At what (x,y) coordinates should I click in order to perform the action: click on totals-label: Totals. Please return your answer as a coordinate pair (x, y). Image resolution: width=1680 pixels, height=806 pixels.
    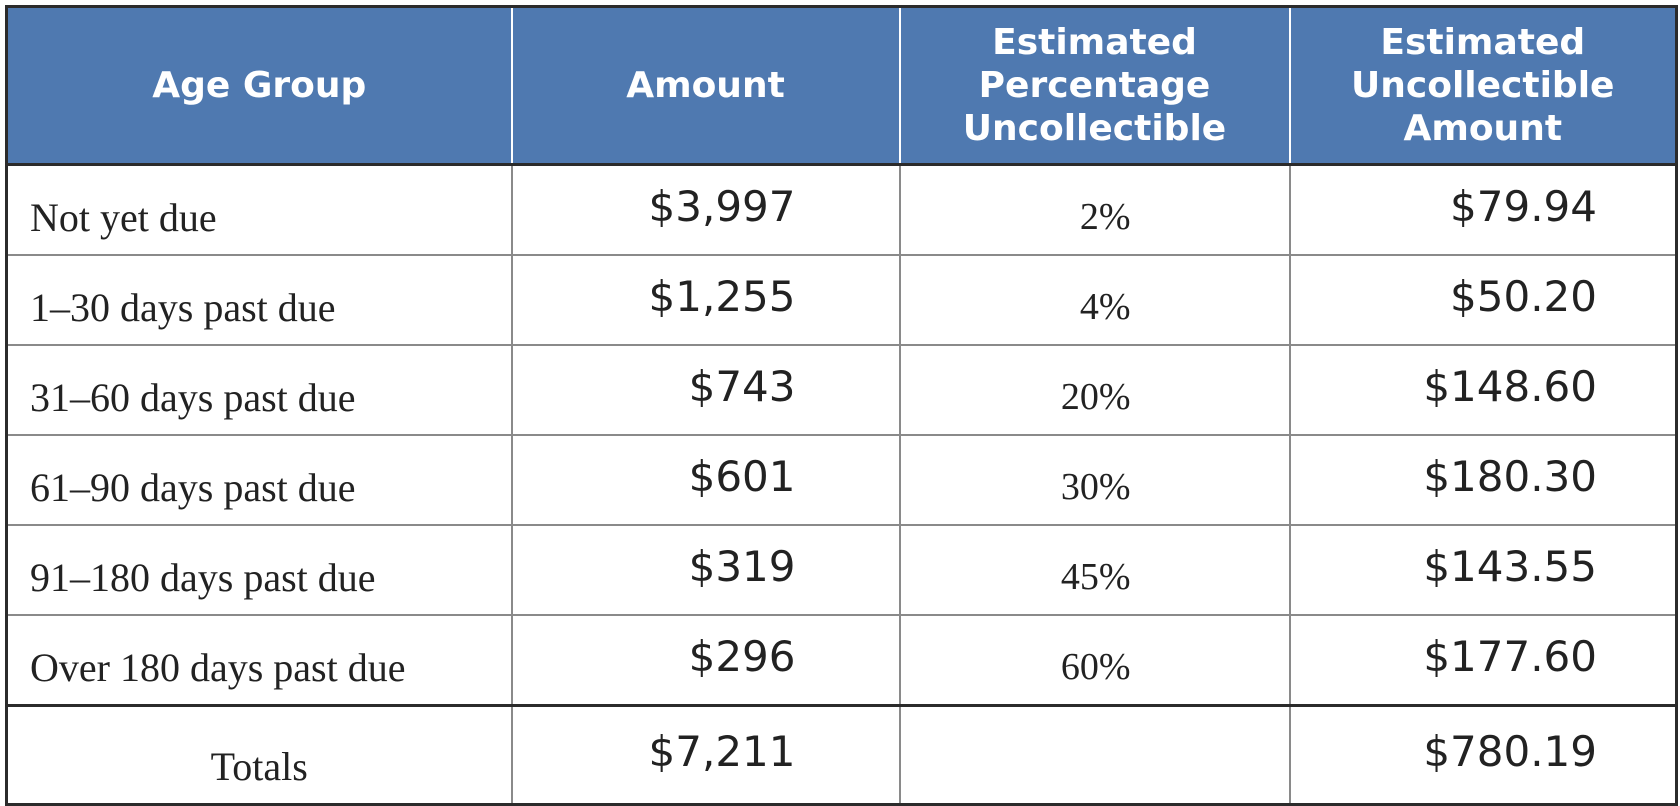
    Looking at the image, I should click on (259, 754).